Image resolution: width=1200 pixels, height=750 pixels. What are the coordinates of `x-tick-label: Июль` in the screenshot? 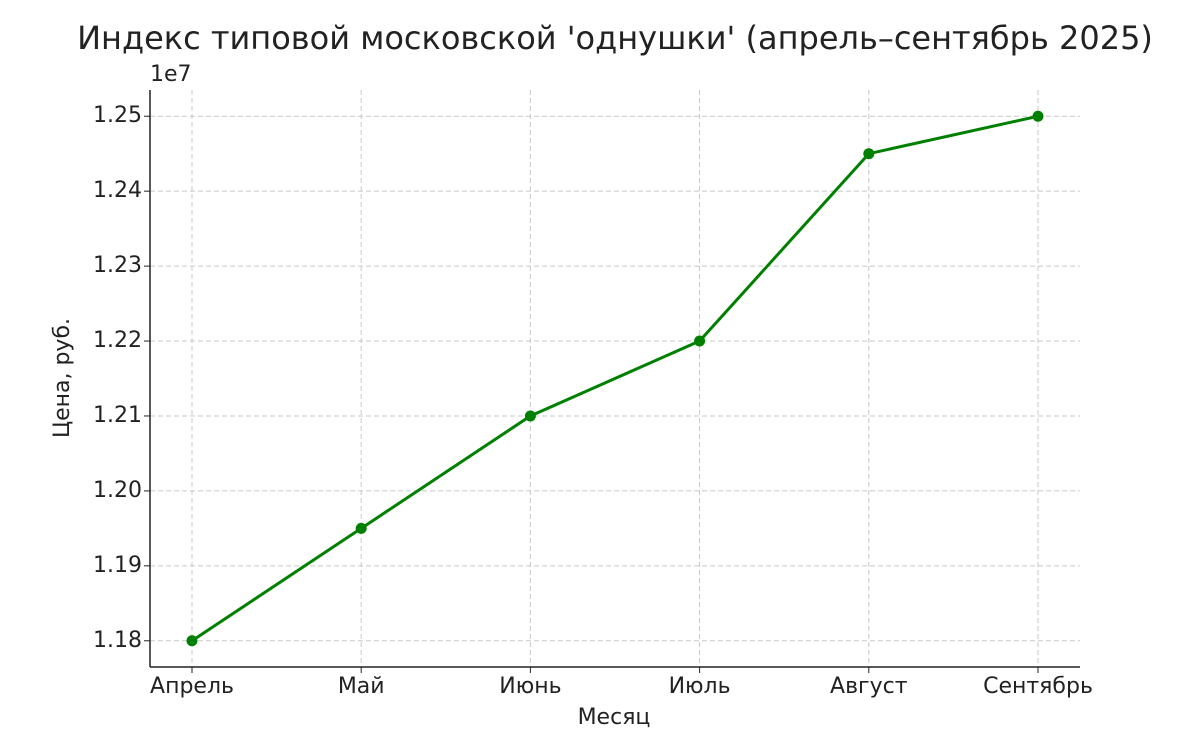 It's located at (700, 686).